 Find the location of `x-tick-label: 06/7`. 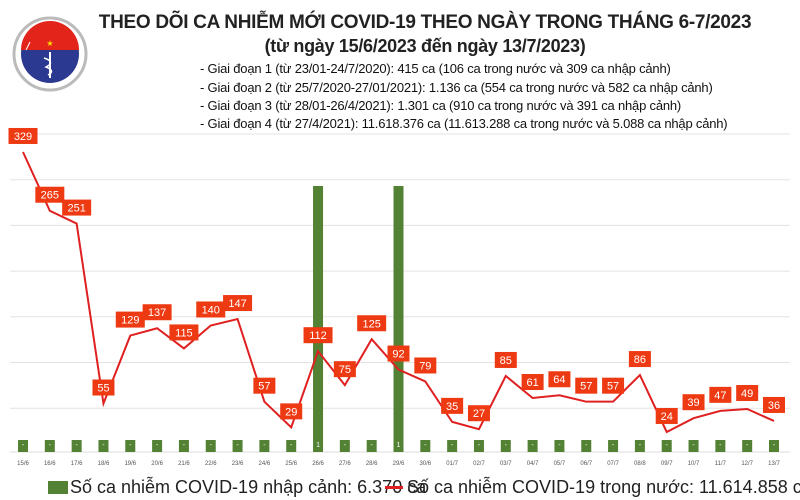

x-tick-label: 06/7 is located at coordinates (586, 464).